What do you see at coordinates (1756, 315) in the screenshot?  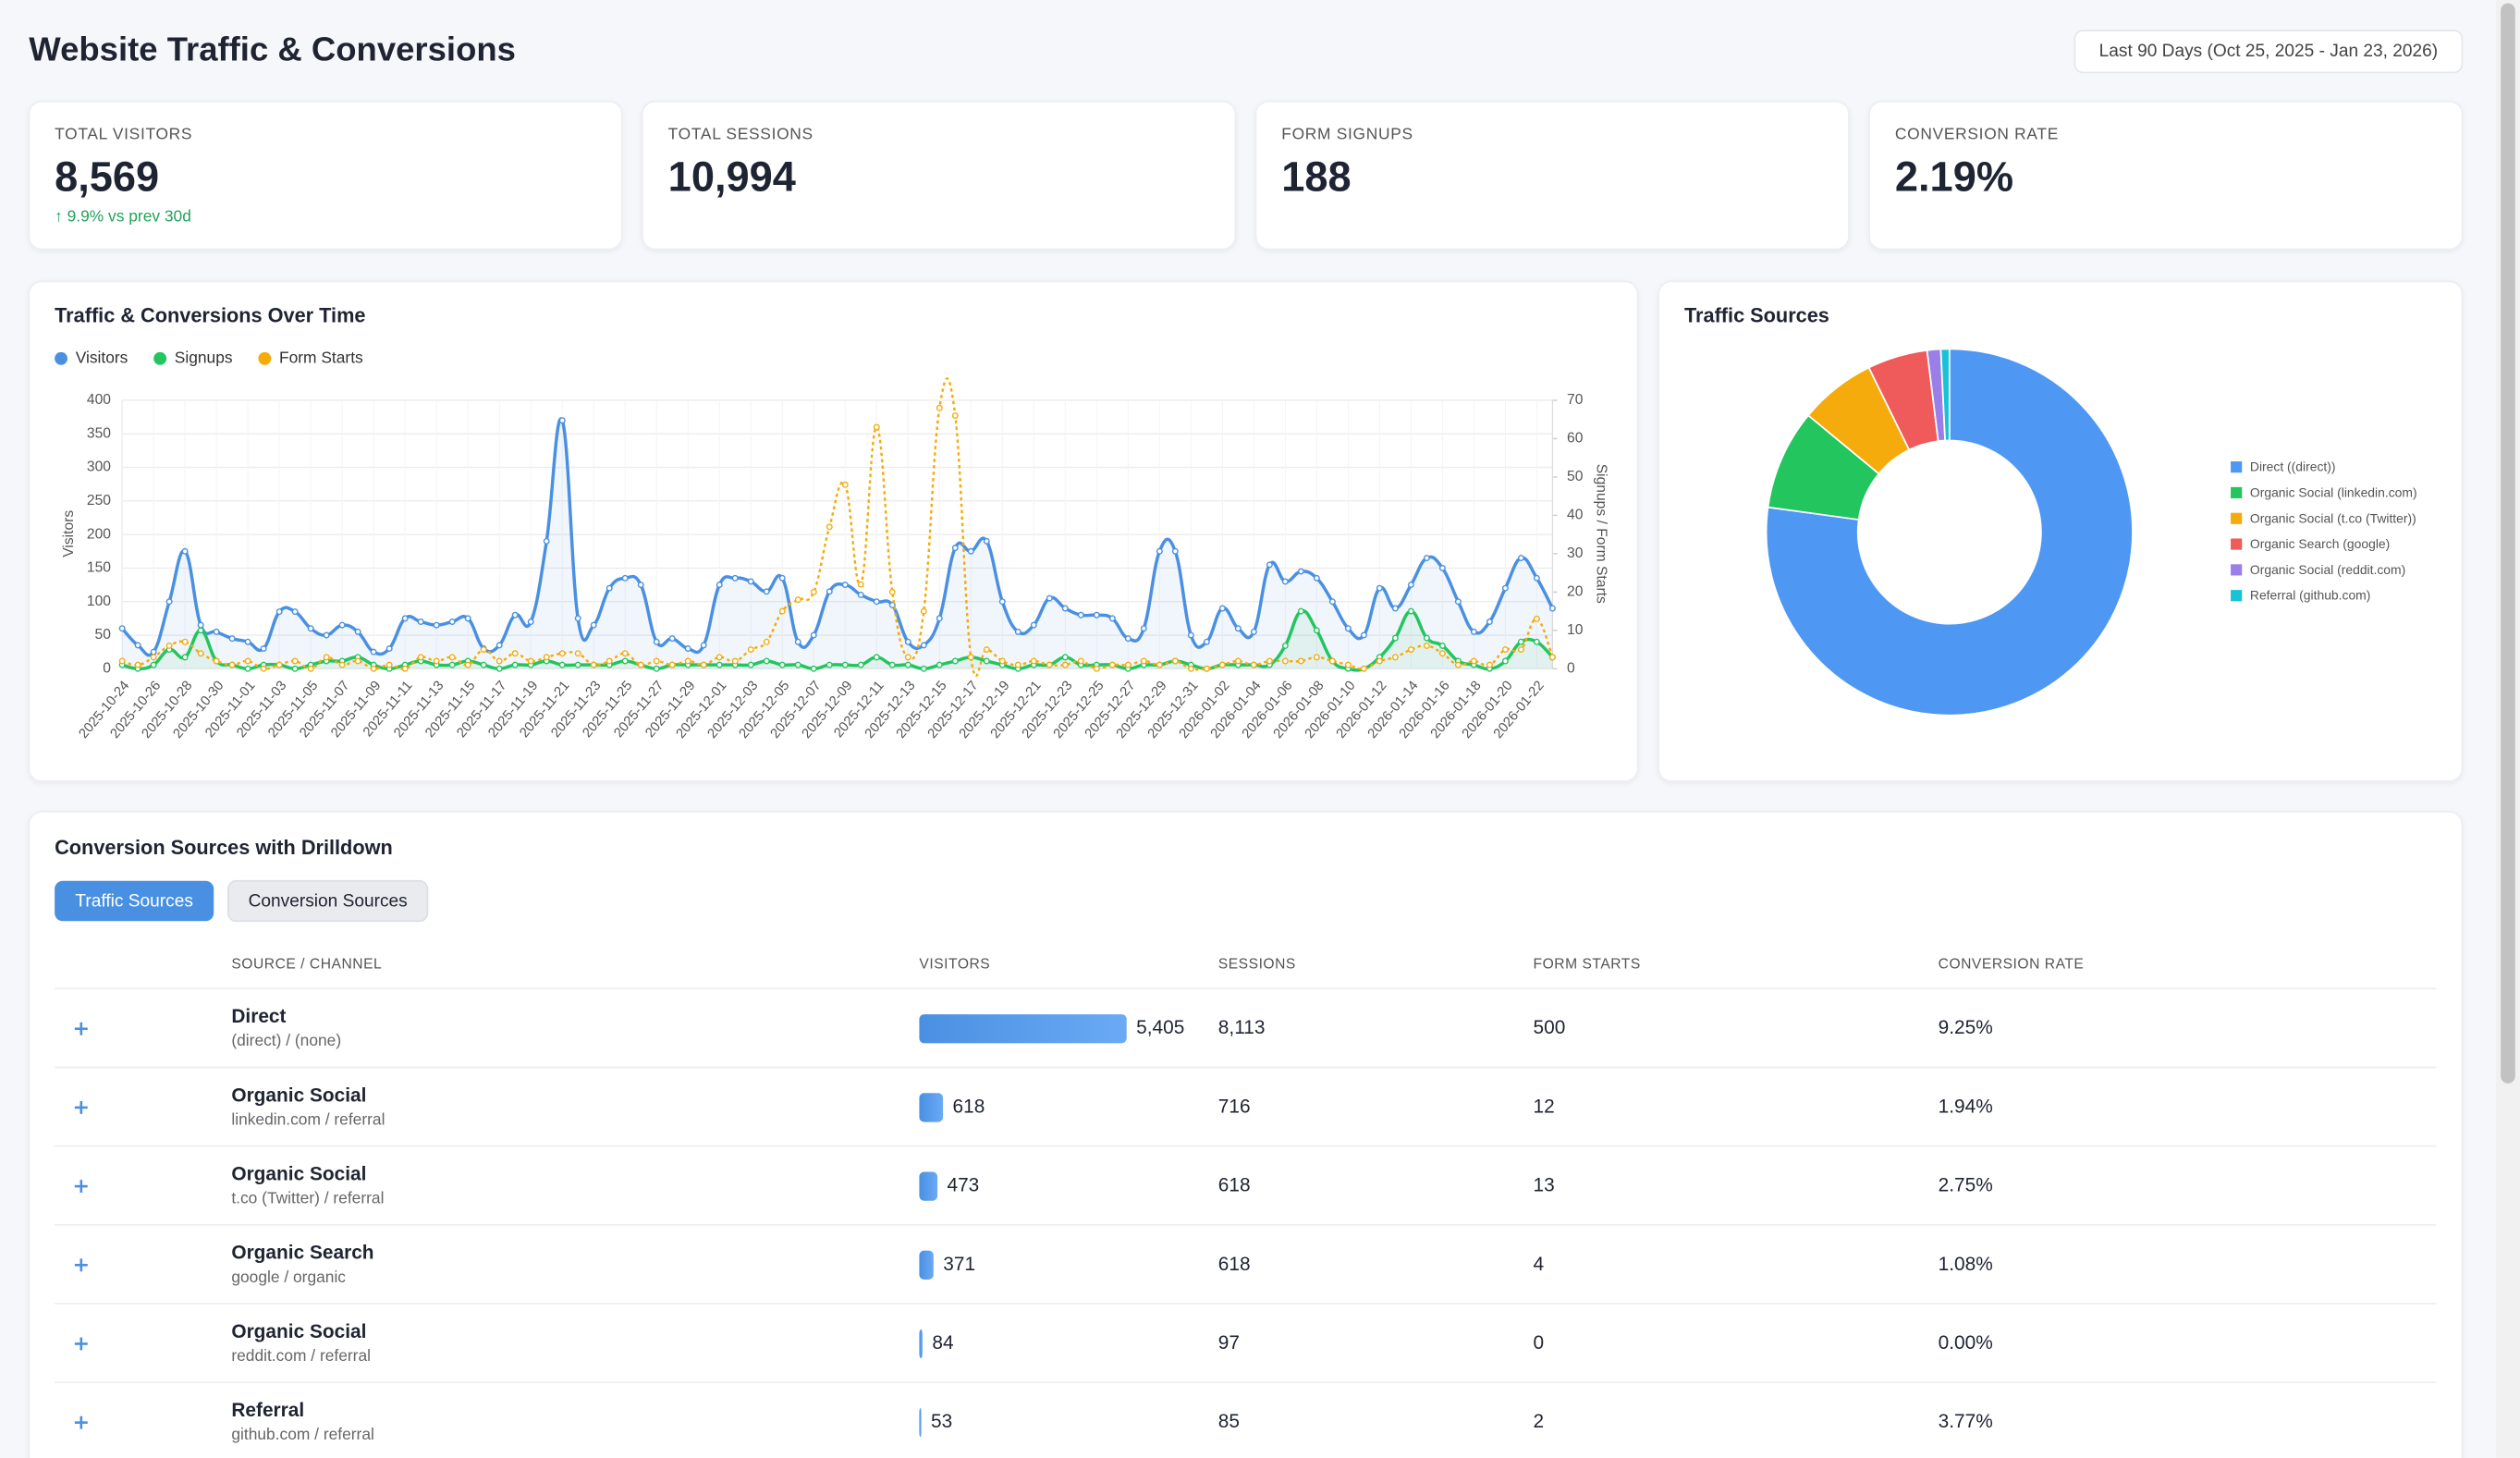 I see `chart-title: Traffic Sources` at bounding box center [1756, 315].